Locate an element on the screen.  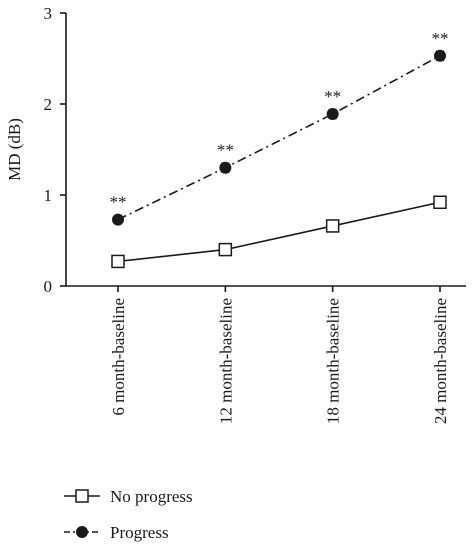
x-tick-label: 6 month-baseline is located at coordinates (118, 357).